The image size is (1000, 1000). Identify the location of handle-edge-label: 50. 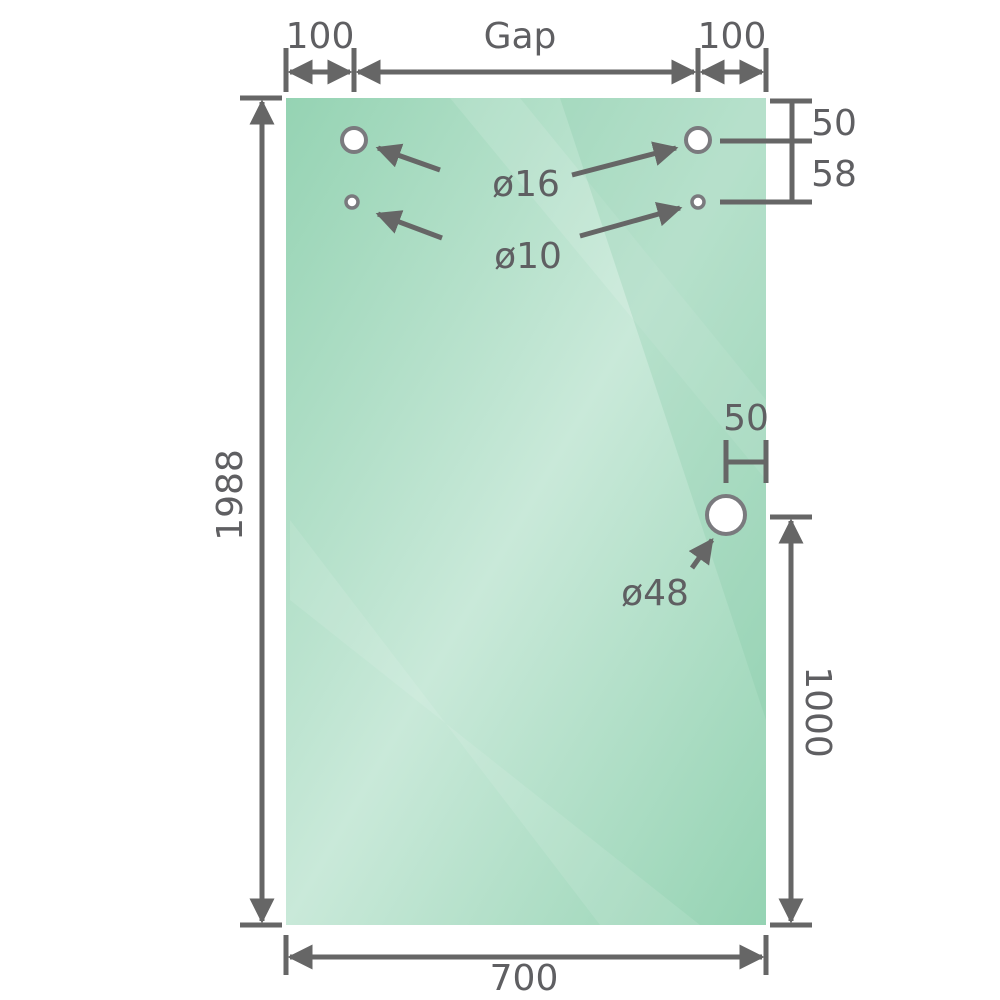
(746, 418).